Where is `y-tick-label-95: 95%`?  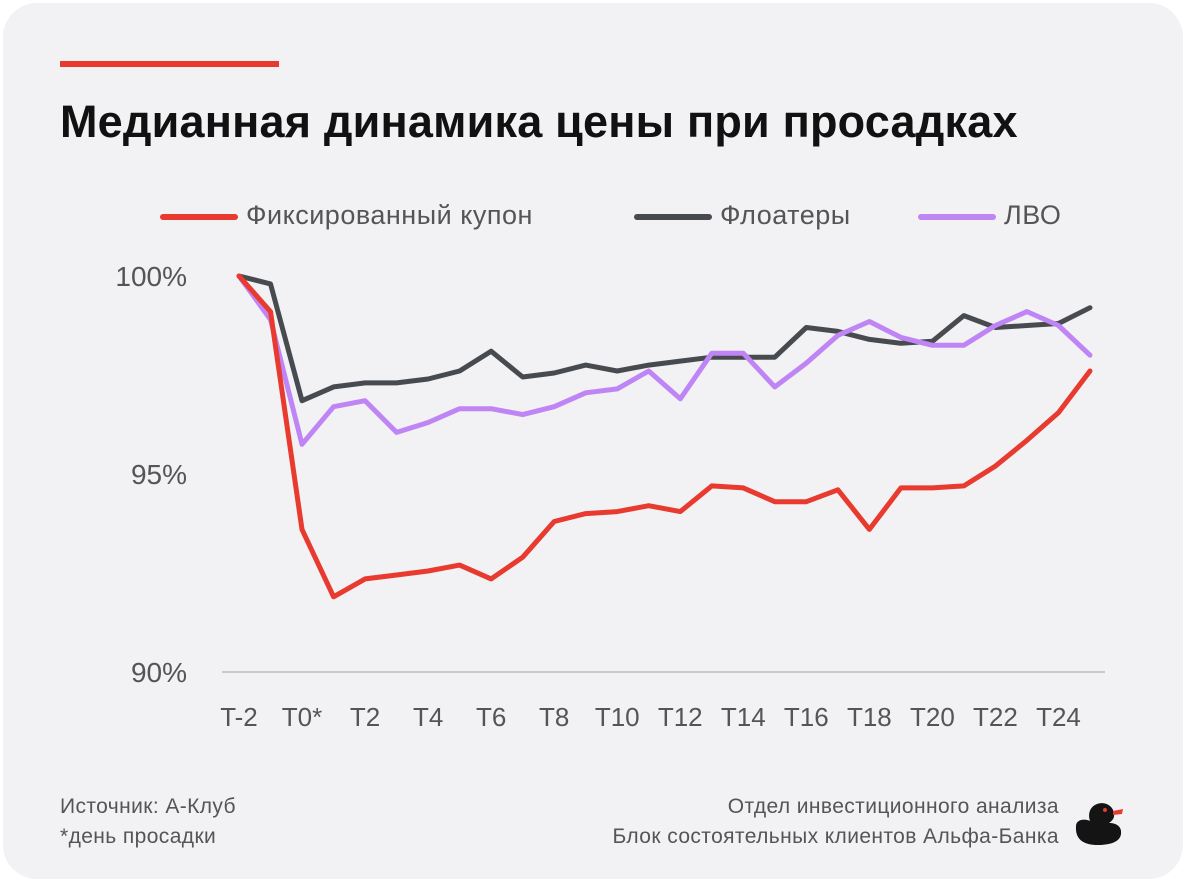 y-tick-label-95: 95% is located at coordinates (159, 474).